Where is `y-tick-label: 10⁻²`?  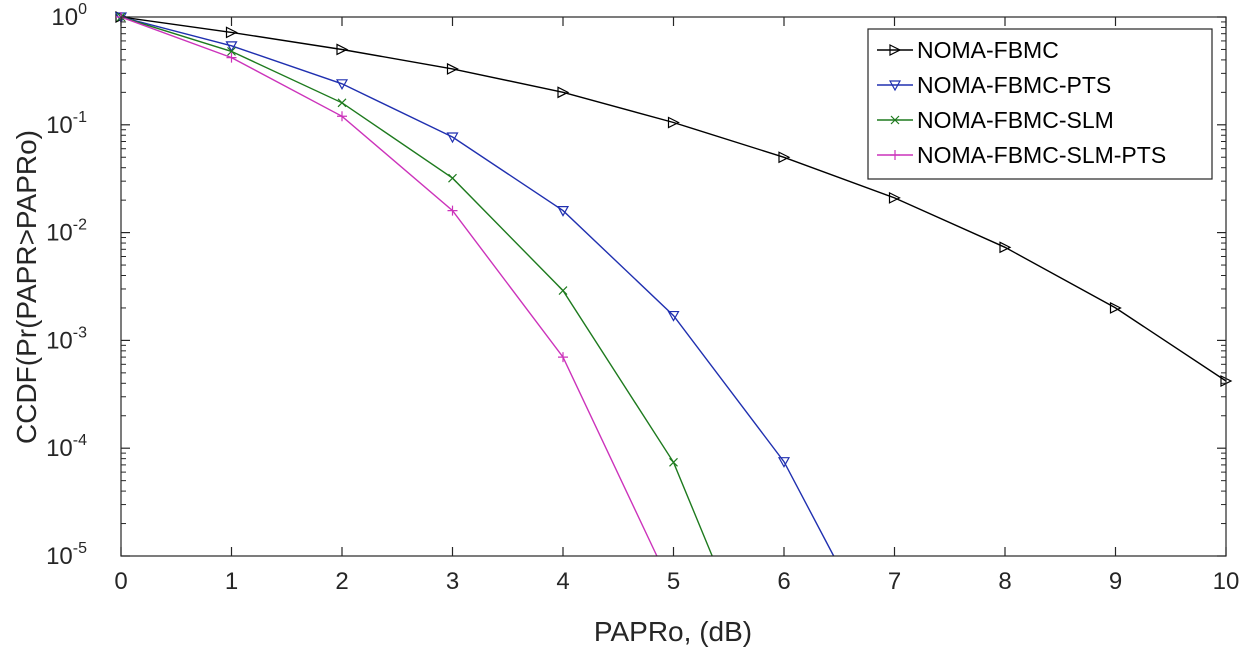
y-tick-label: 10⁻² is located at coordinates (66, 232).